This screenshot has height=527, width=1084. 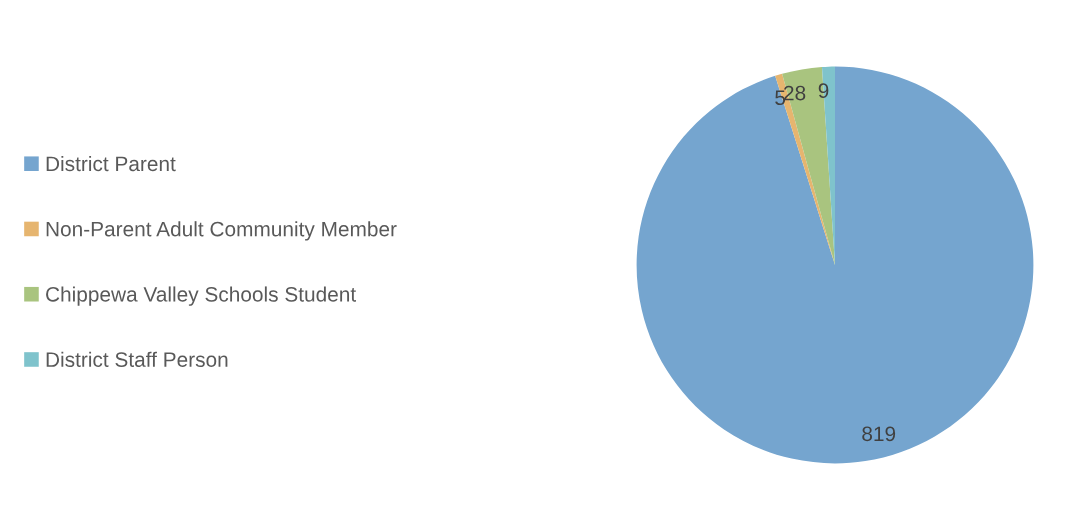 I want to click on legend-label: District Parent, so click(x=111, y=163).